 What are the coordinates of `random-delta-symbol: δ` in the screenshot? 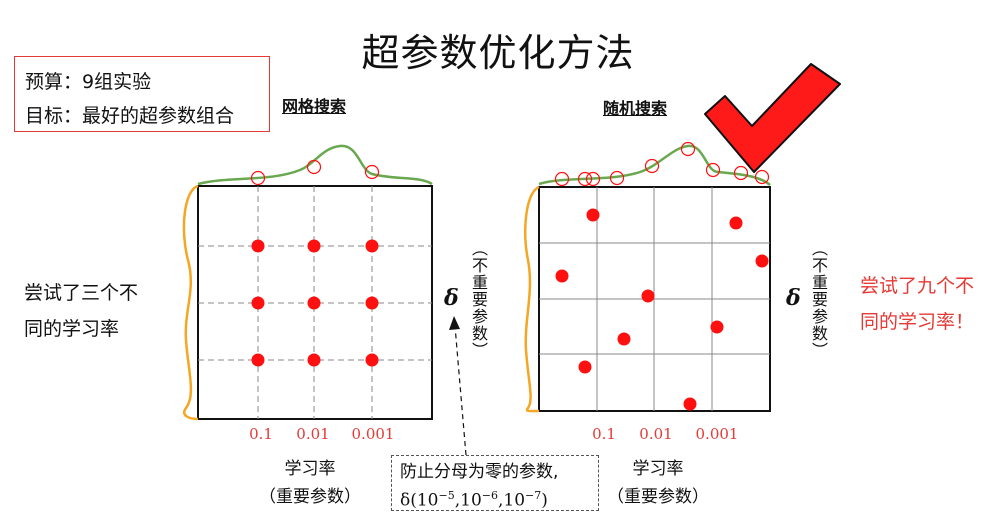 It's located at (793, 298).